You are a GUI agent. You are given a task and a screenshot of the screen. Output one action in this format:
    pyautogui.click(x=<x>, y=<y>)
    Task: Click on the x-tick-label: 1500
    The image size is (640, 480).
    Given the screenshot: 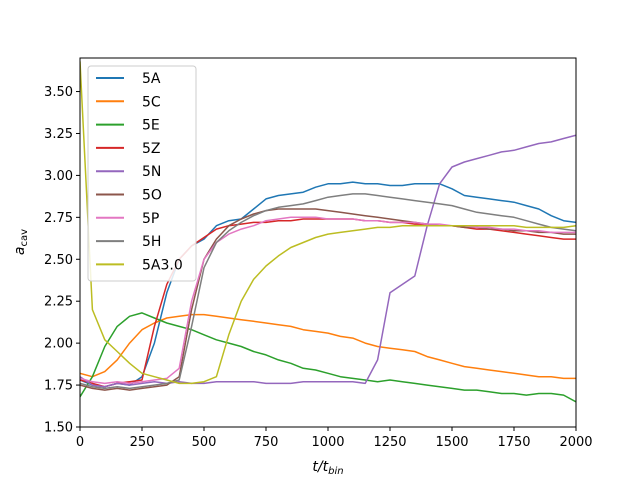 What is the action you would take?
    pyautogui.click(x=451, y=442)
    